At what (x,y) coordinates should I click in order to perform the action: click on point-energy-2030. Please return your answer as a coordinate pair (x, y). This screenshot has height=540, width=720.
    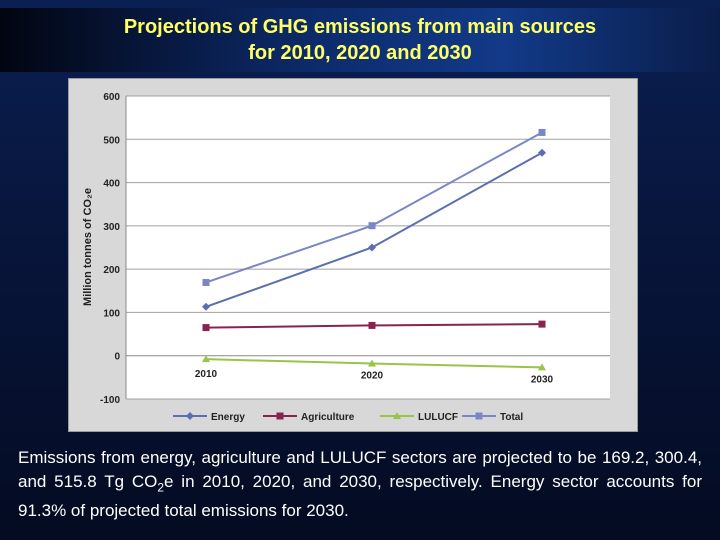
    Looking at the image, I should click on (542, 152).